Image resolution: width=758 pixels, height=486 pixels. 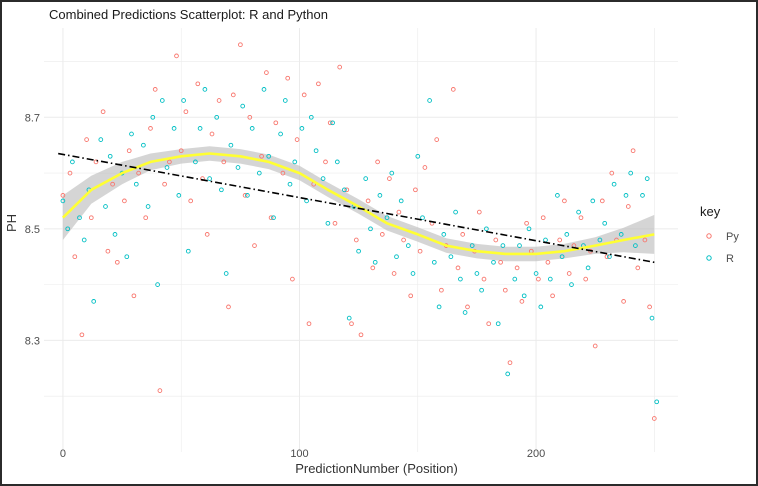 I want to click on legend-label-r: R, so click(x=730, y=259).